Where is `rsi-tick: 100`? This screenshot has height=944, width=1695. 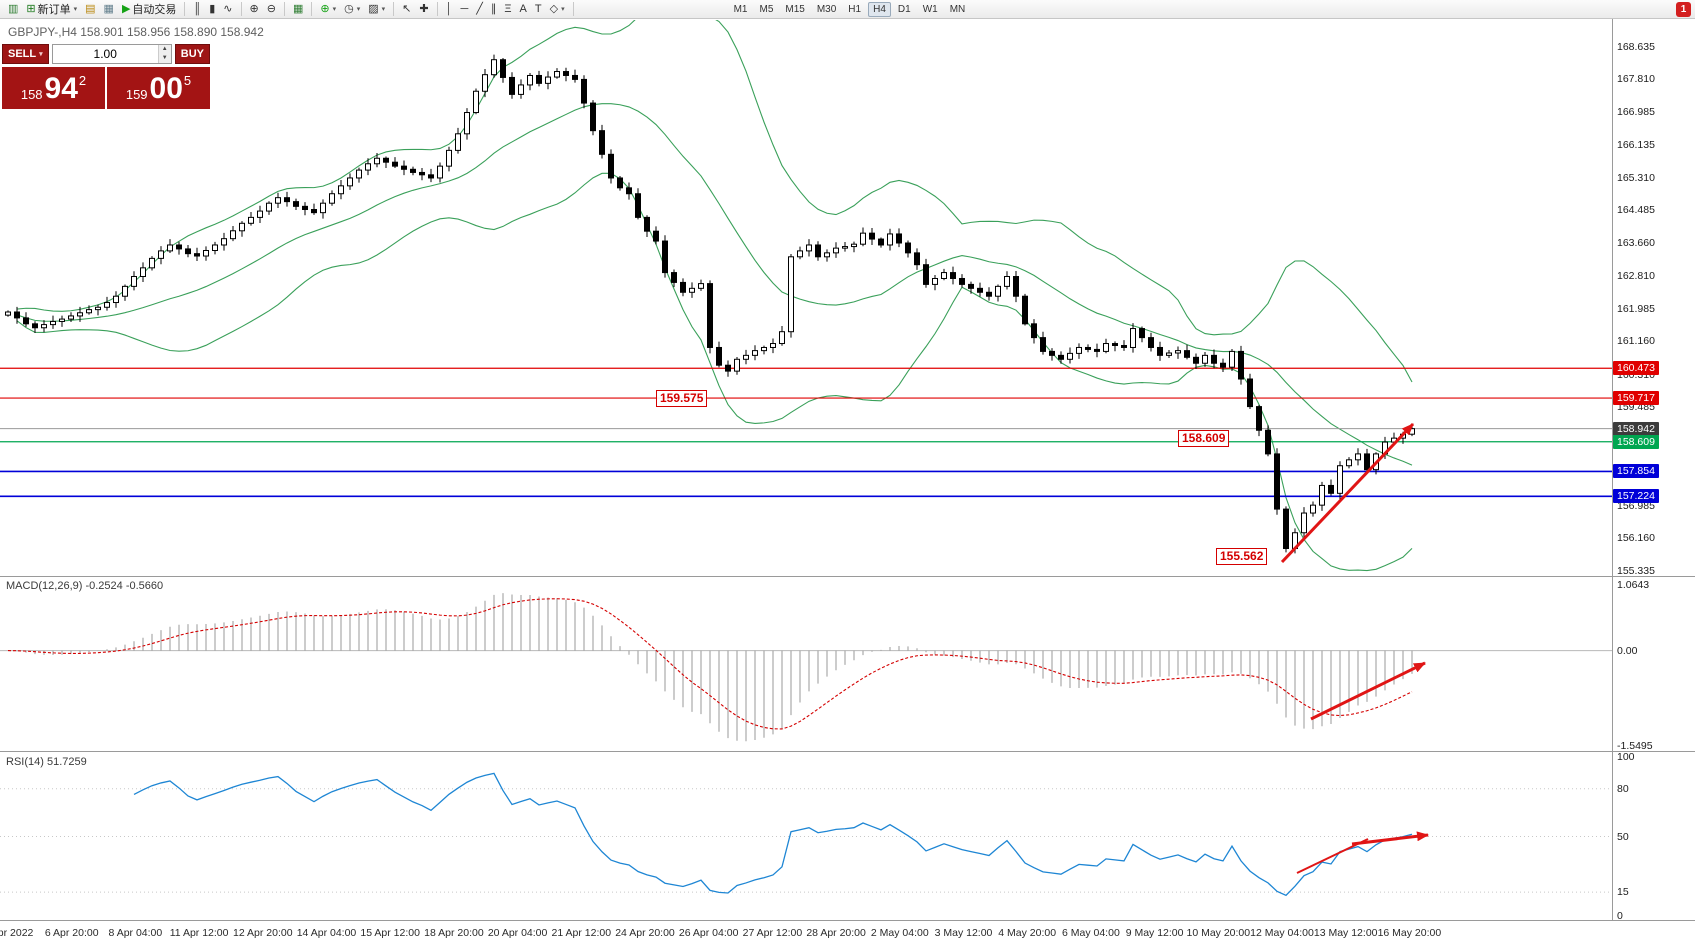
rsi-tick: 100 is located at coordinates (1626, 757).